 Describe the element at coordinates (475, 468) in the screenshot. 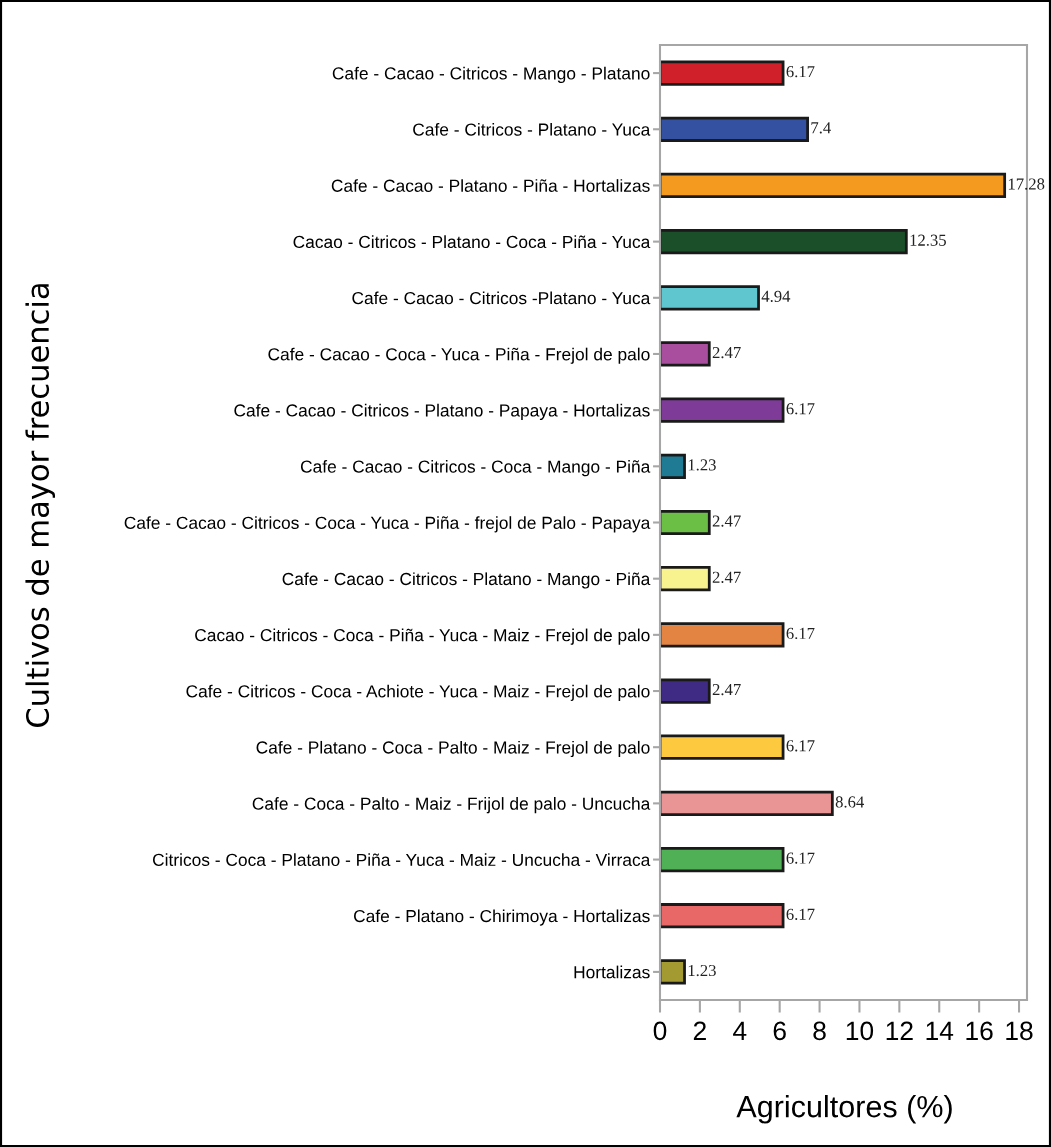

I see `y-tick-label: Cafe - Cacao - Citricos - Coca - Mango - Piña` at that location.